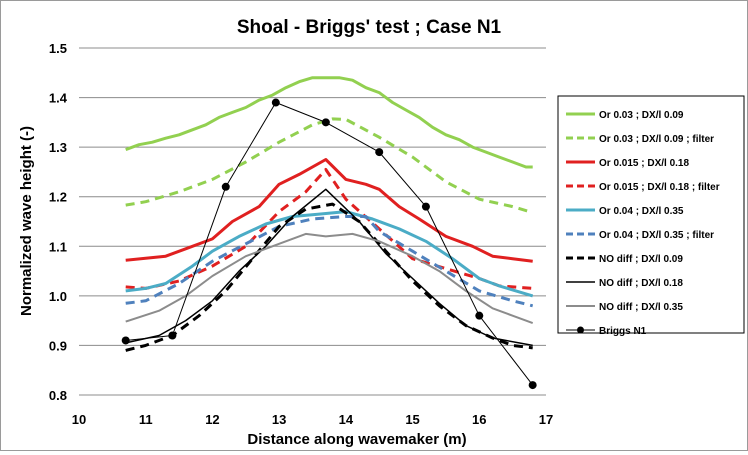  Describe the element at coordinates (58, 147) in the screenshot. I see `y-tick-label: 1.3` at that location.